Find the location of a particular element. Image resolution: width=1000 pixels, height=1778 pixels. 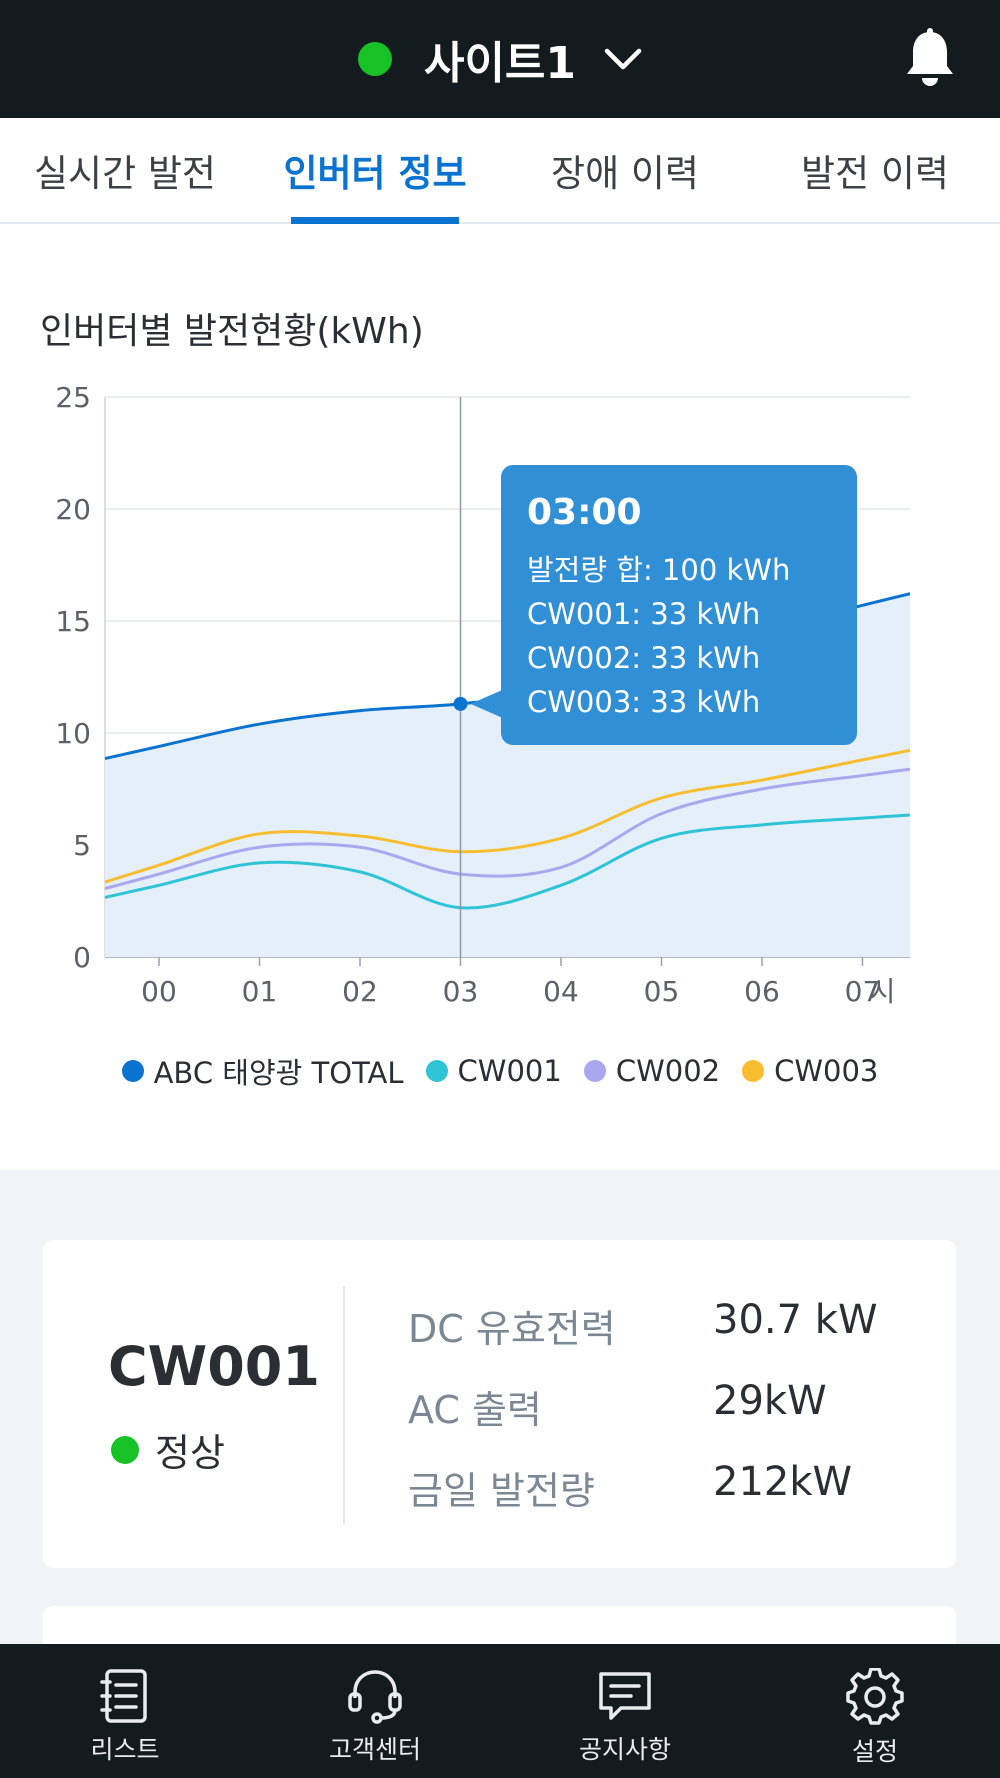

legend-item: CW001 is located at coordinates (493, 1071).